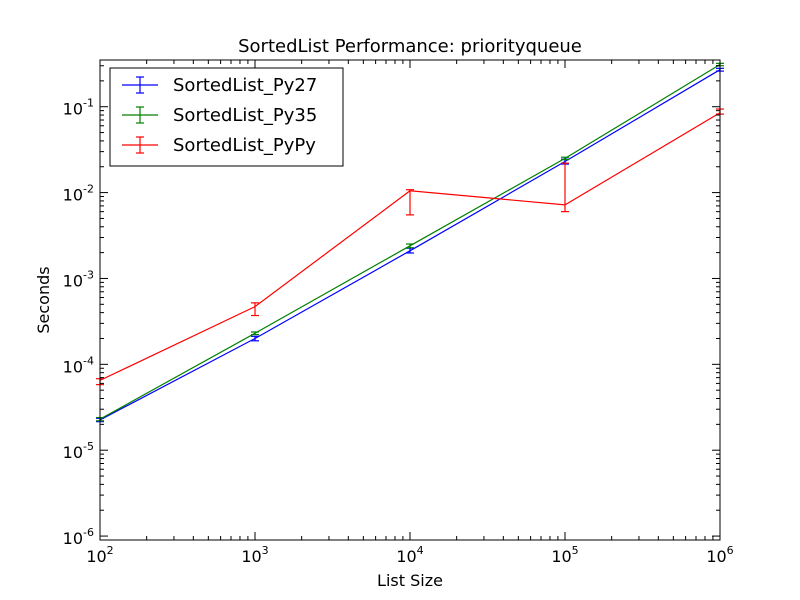 The height and width of the screenshot is (600, 800). What do you see at coordinates (410, 46) in the screenshot?
I see `chart-title: SortedList Performance: priorityqueue` at bounding box center [410, 46].